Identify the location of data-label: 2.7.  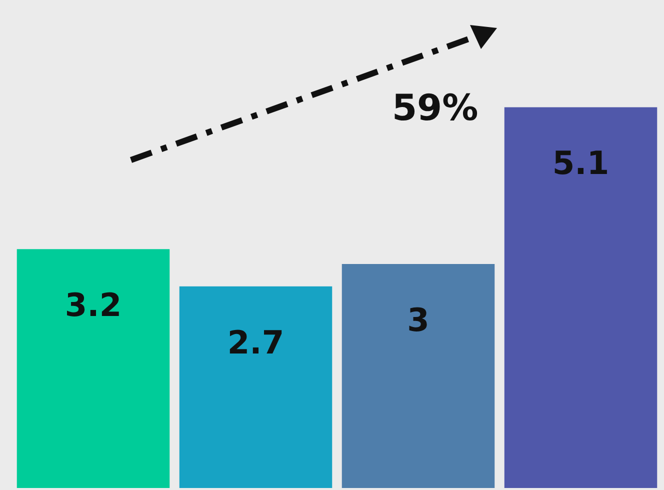
(255, 342).